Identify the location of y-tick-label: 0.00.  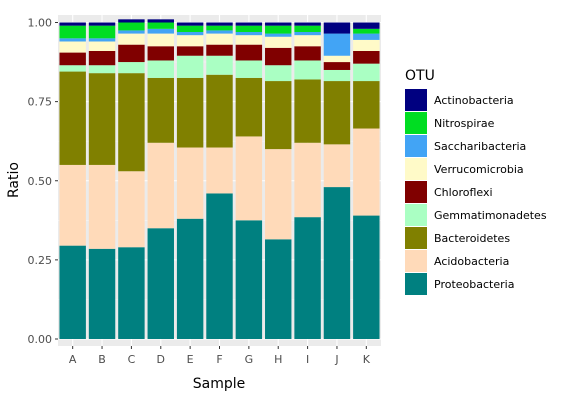
(40, 339).